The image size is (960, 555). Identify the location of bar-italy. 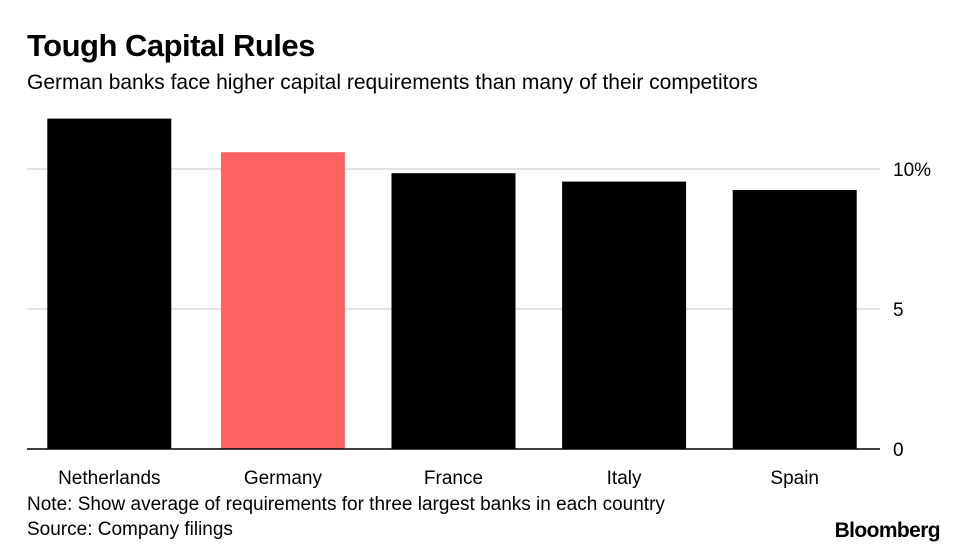
(624, 315).